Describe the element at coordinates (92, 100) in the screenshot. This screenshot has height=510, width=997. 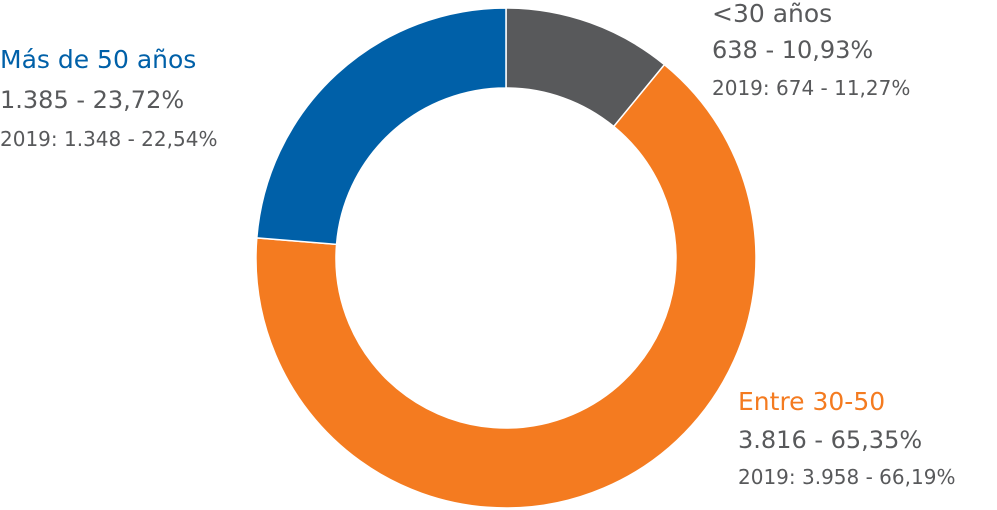
I see `value-label: 1.385 - 23,72%` at that location.